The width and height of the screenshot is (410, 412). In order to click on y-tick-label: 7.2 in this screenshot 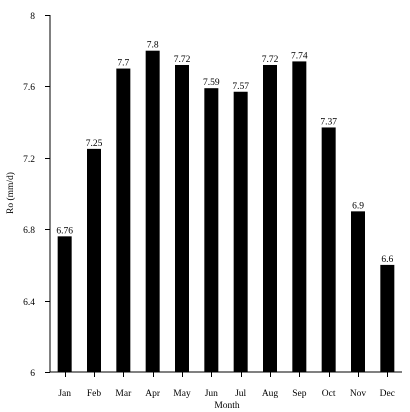, I will do `click(29, 160)`.